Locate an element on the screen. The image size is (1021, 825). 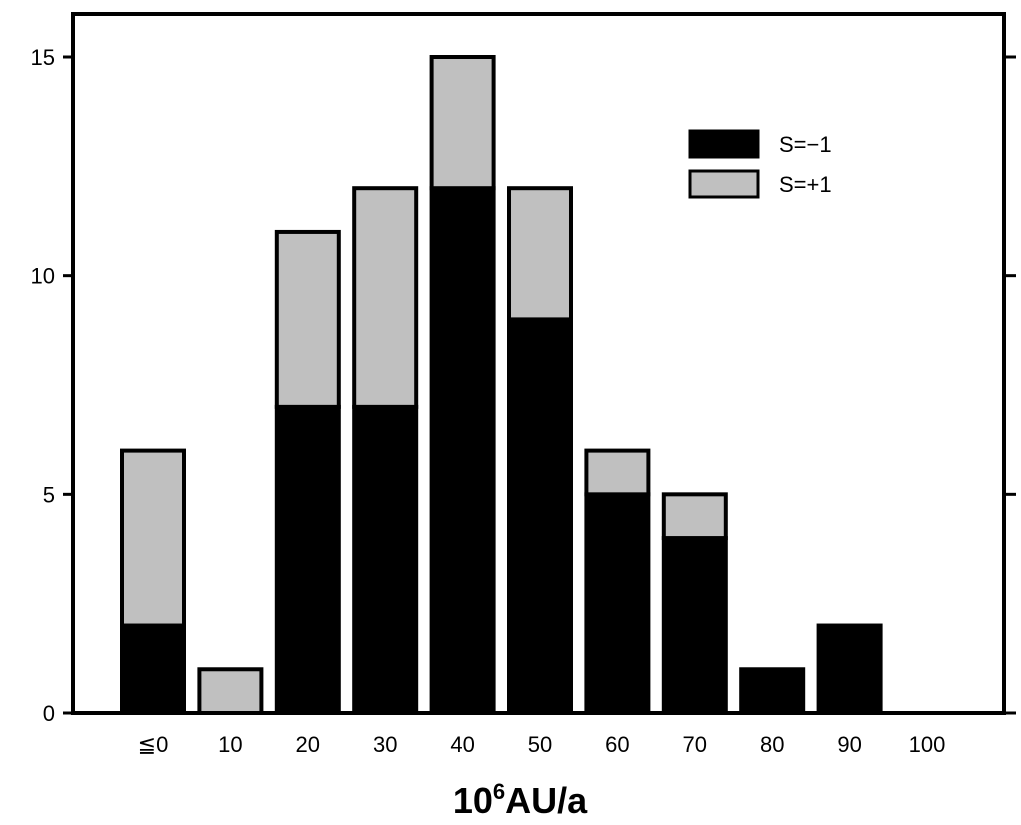
x-tick-label-5: 50 is located at coordinates (540, 744).